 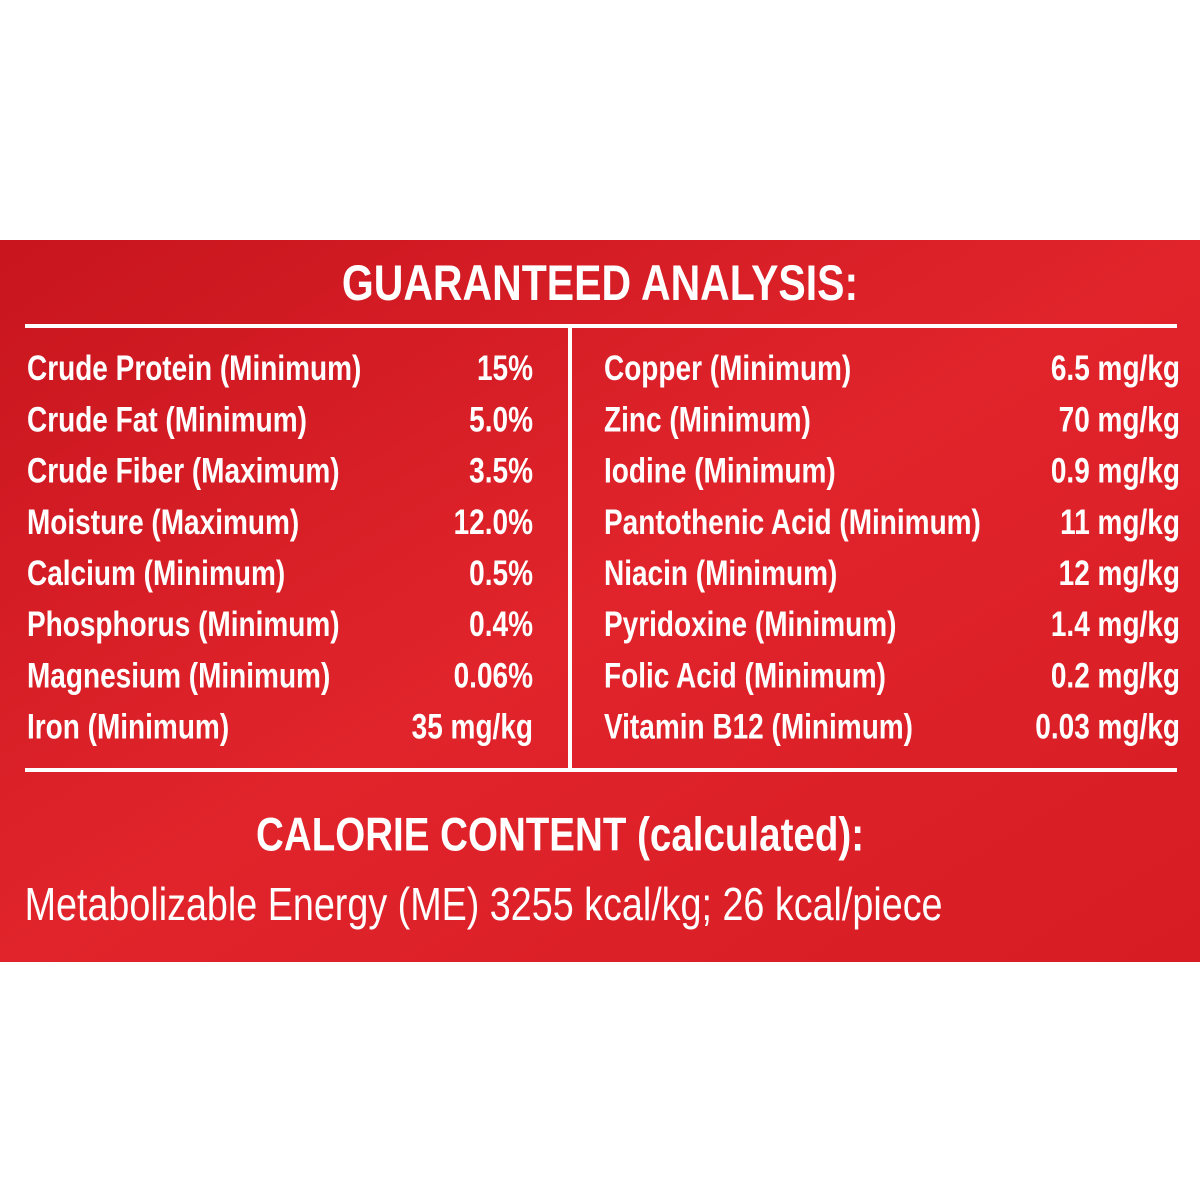 I want to click on nutrient-value: 0.06%, so click(x=493, y=675).